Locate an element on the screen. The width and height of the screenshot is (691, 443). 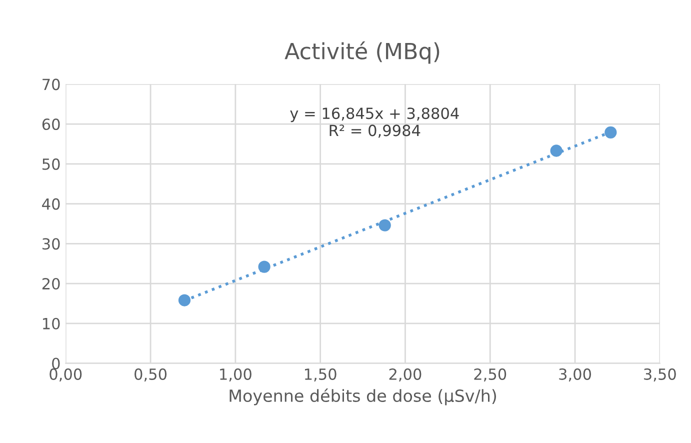
x-tick-label: 2,50 is located at coordinates (490, 375).